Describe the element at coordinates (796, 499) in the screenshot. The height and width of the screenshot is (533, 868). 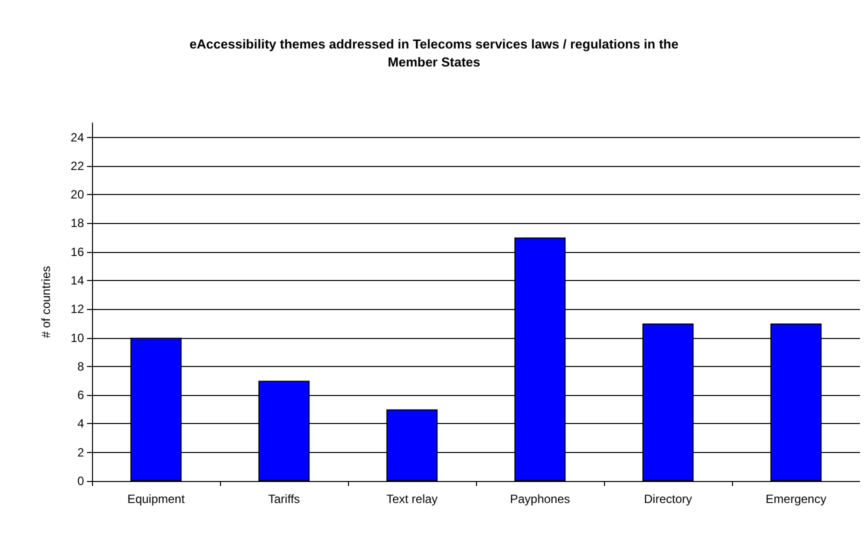
I see `x-tick-label: Emergency` at that location.